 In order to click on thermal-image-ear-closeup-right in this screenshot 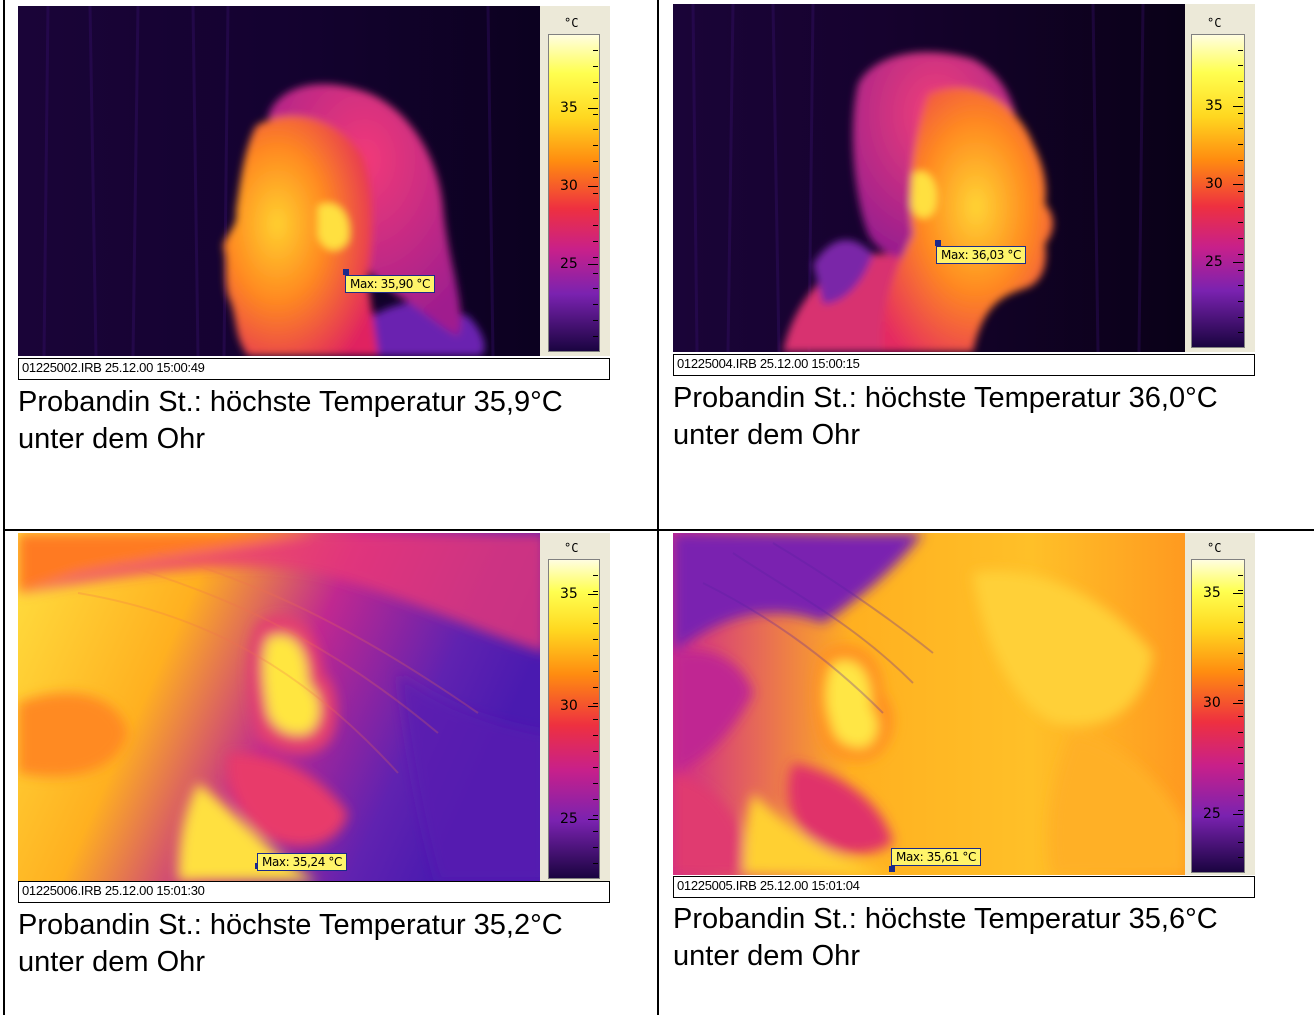, I will do `click(929, 704)`.